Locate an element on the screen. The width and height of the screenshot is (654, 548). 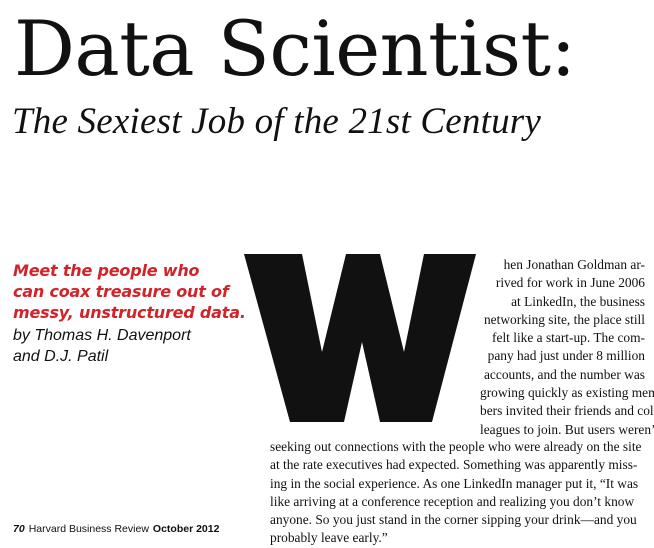
drop-cap-glyph is located at coordinates (360, 338).